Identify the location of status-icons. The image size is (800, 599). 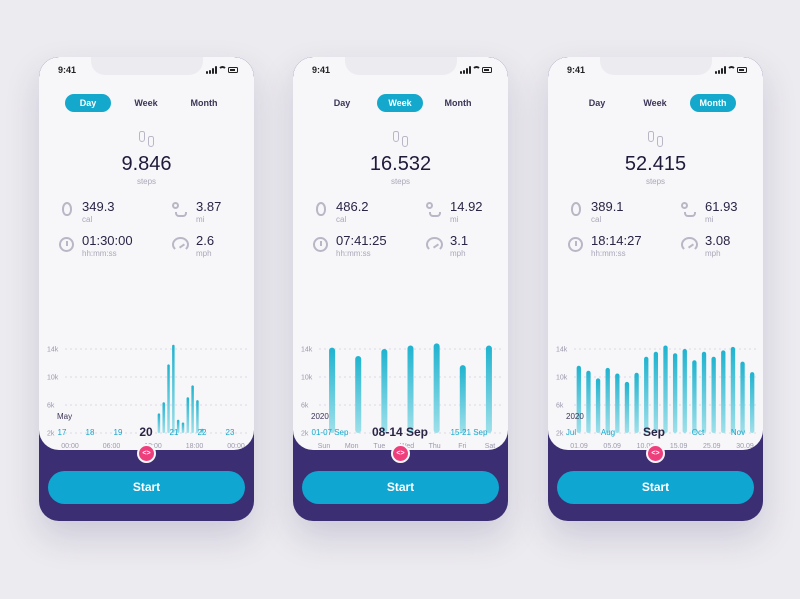
(476, 70).